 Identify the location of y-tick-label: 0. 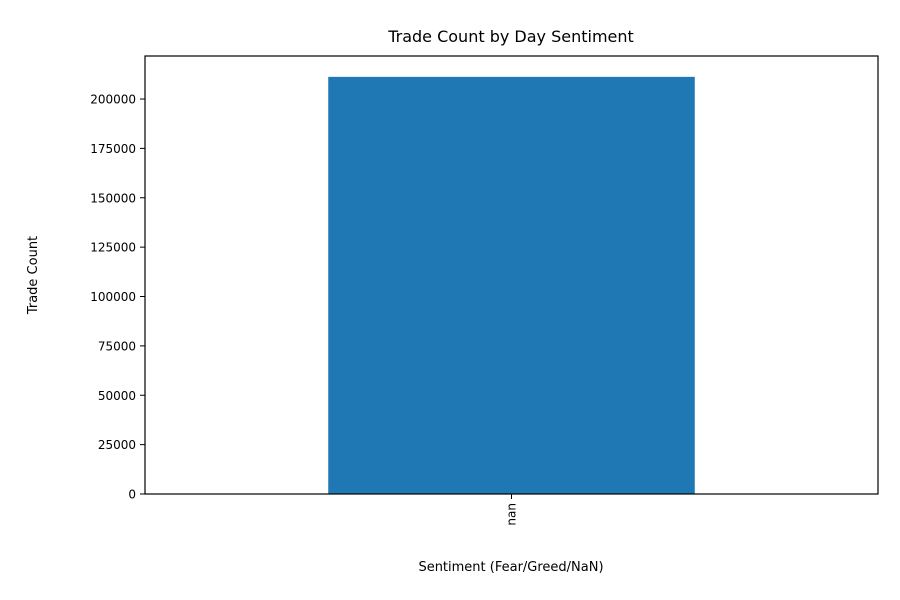
(132, 495).